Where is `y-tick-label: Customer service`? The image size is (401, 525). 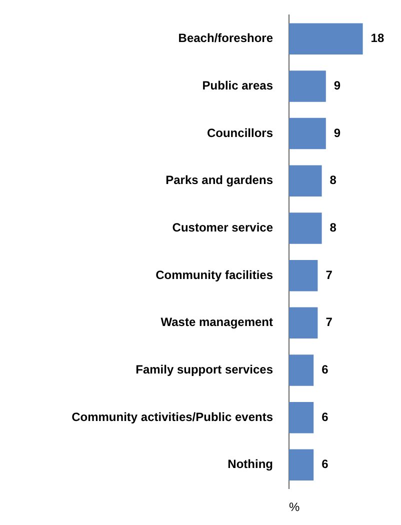 y-tick-label: Customer service is located at coordinates (223, 227).